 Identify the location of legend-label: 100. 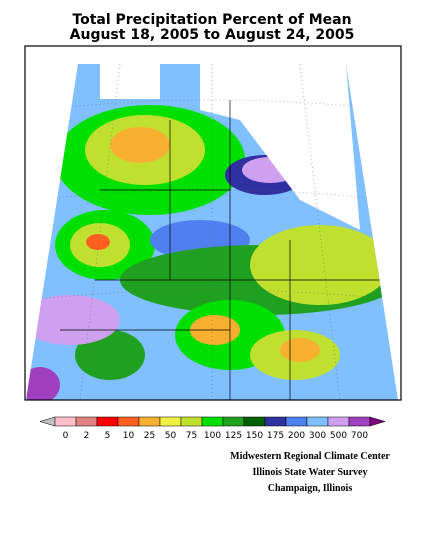
(212, 436).